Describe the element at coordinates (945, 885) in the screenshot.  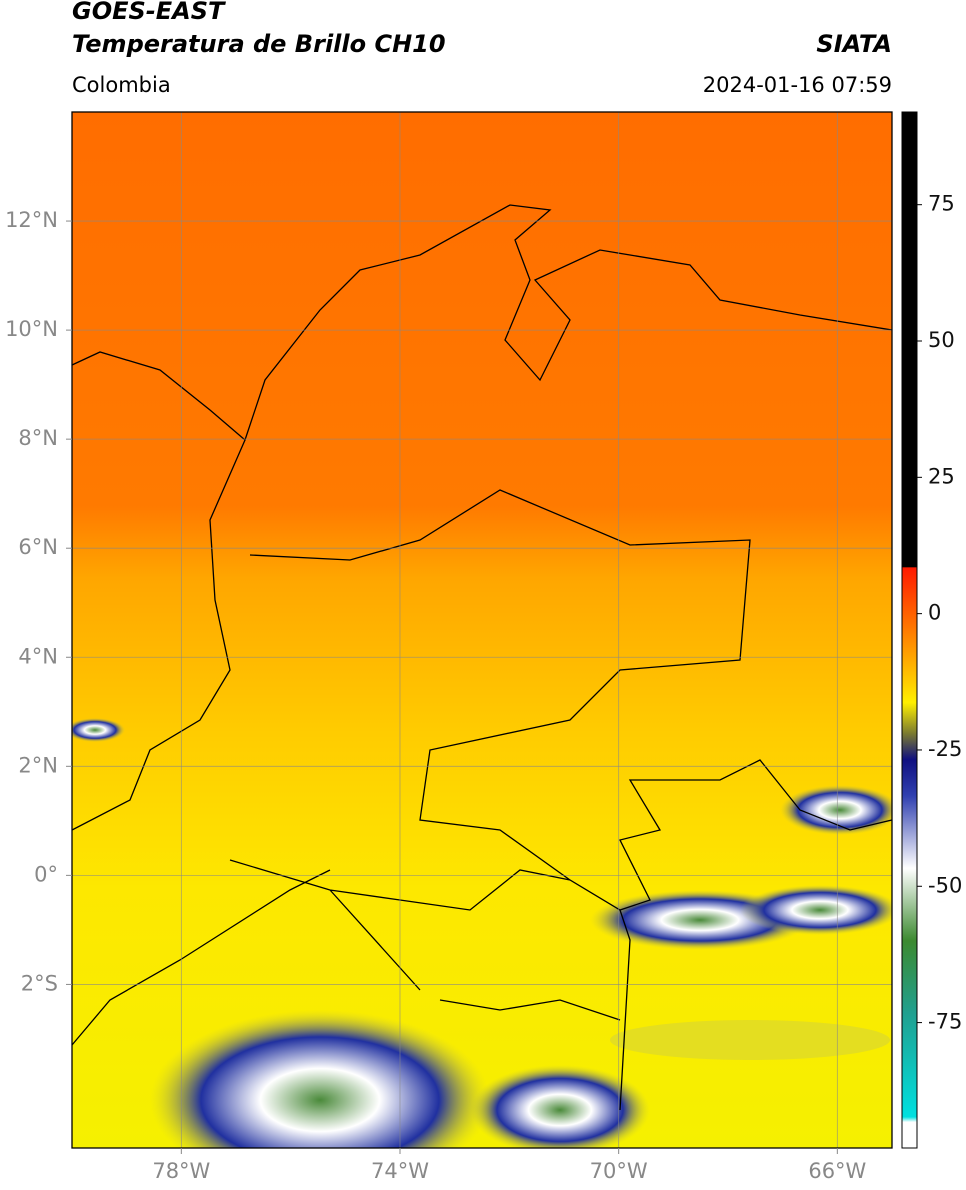
I see `colorbar-label: -50` at that location.